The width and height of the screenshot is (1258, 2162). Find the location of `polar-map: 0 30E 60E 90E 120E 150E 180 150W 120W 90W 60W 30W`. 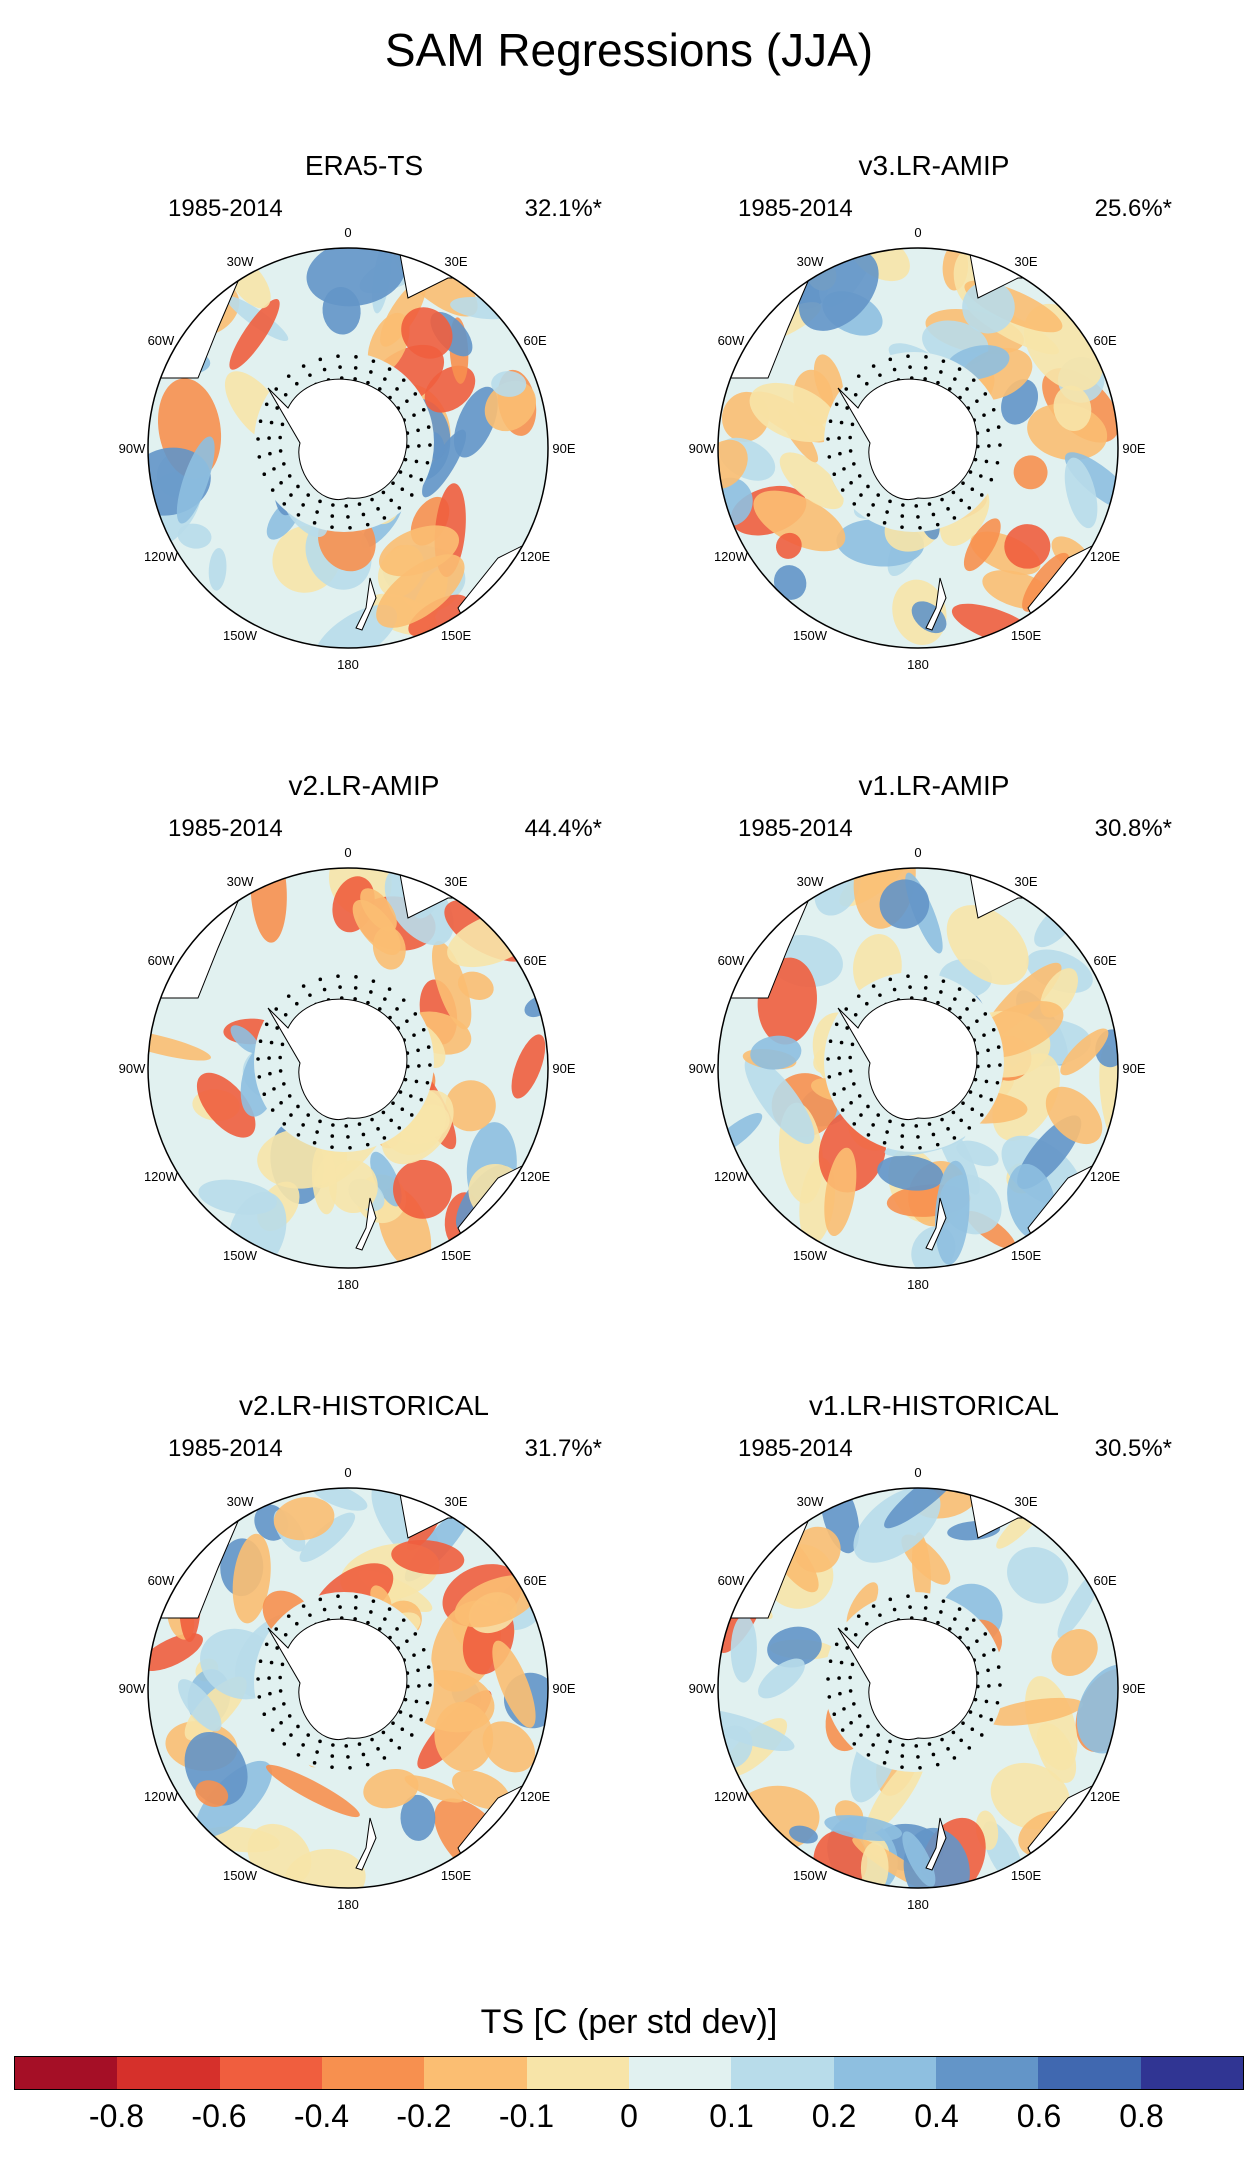

polar-map: 0 30E 60E 90E 120E 150E 180 150W 120W 90W 60W 30W is located at coordinates (917, 1068).